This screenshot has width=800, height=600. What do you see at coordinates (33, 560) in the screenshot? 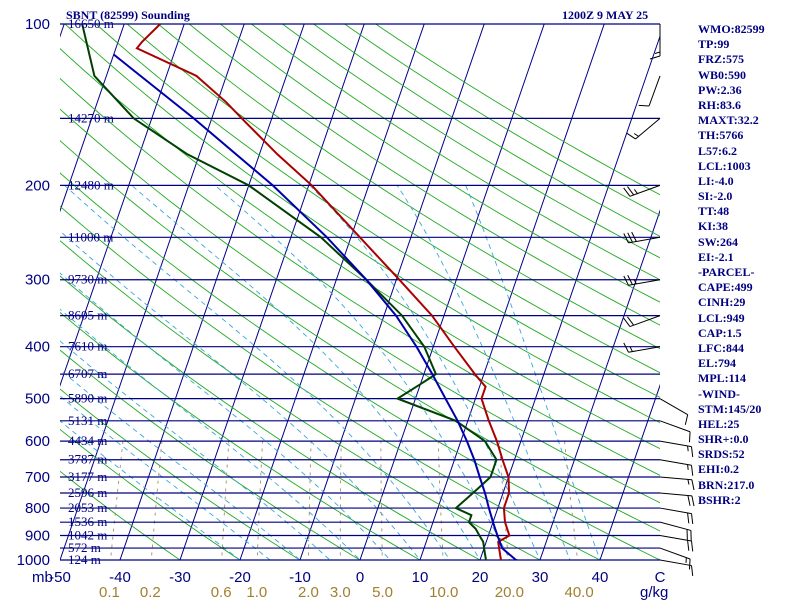
I see `pressure-tick-label: 1000` at bounding box center [33, 560].